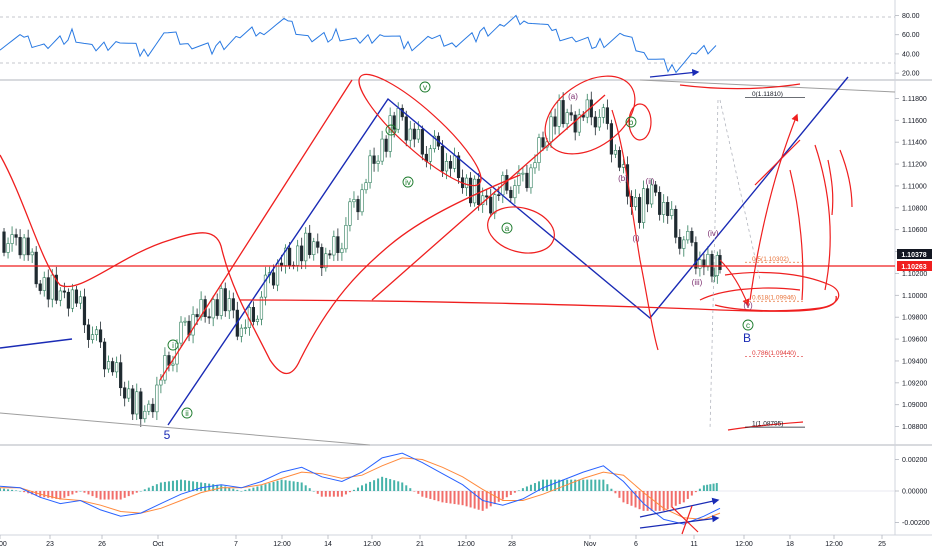  I want to click on red-curve-top-right, so click(740, 86).